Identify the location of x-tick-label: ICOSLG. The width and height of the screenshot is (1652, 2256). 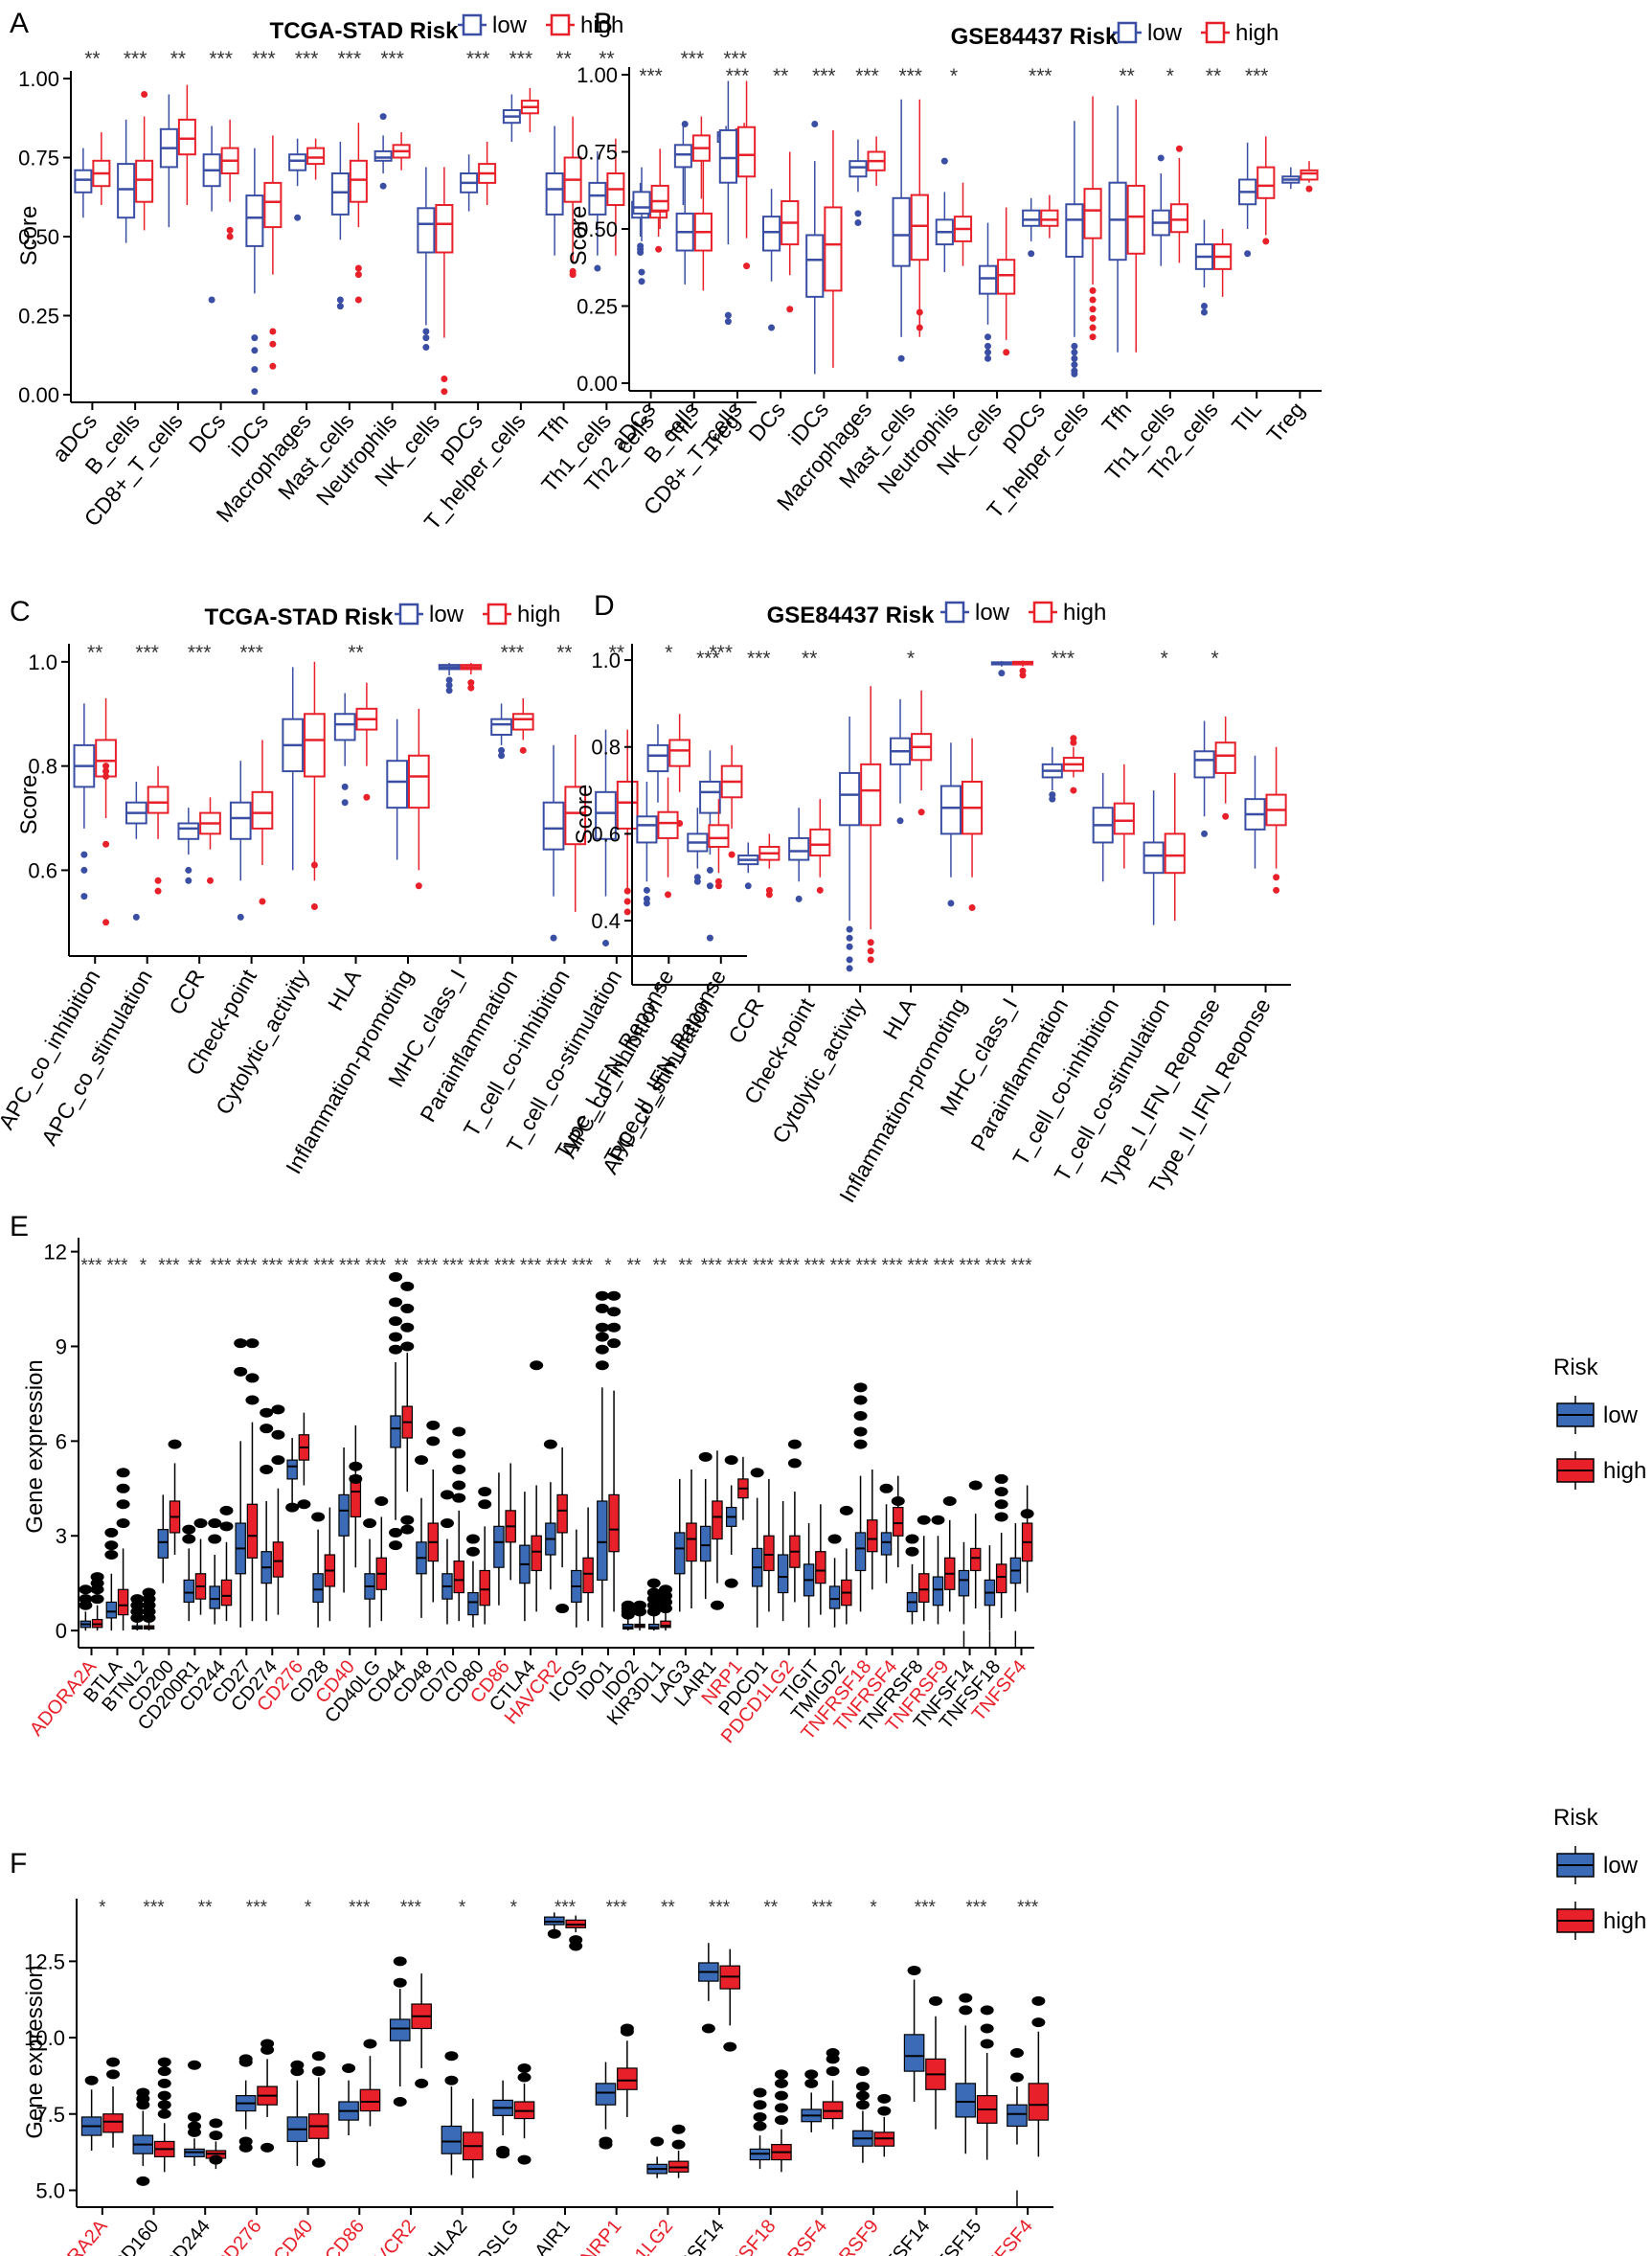
(492, 2236).